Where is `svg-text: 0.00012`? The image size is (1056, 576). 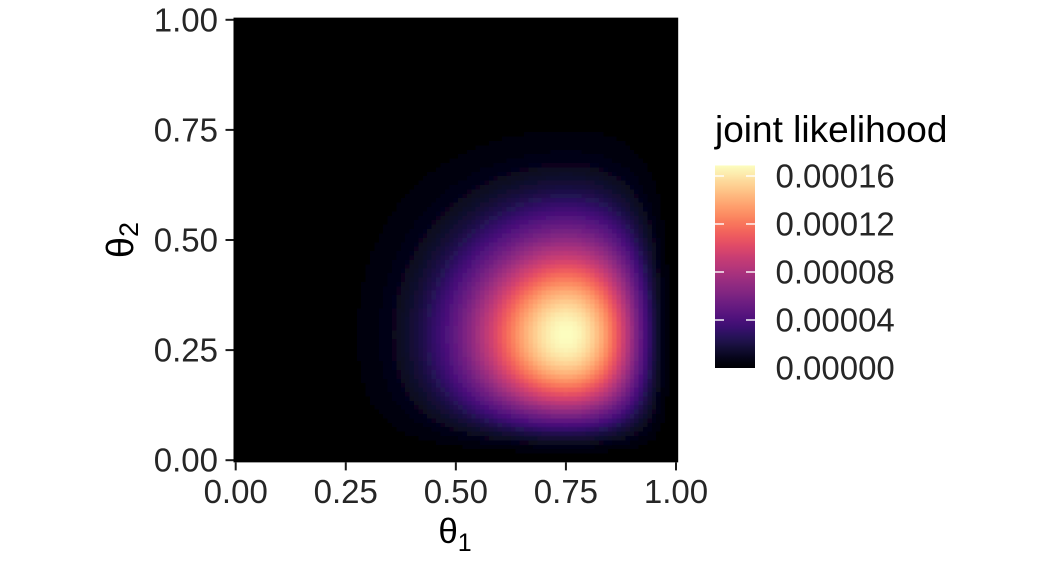
svg-text: 0.00012 is located at coordinates (835, 224).